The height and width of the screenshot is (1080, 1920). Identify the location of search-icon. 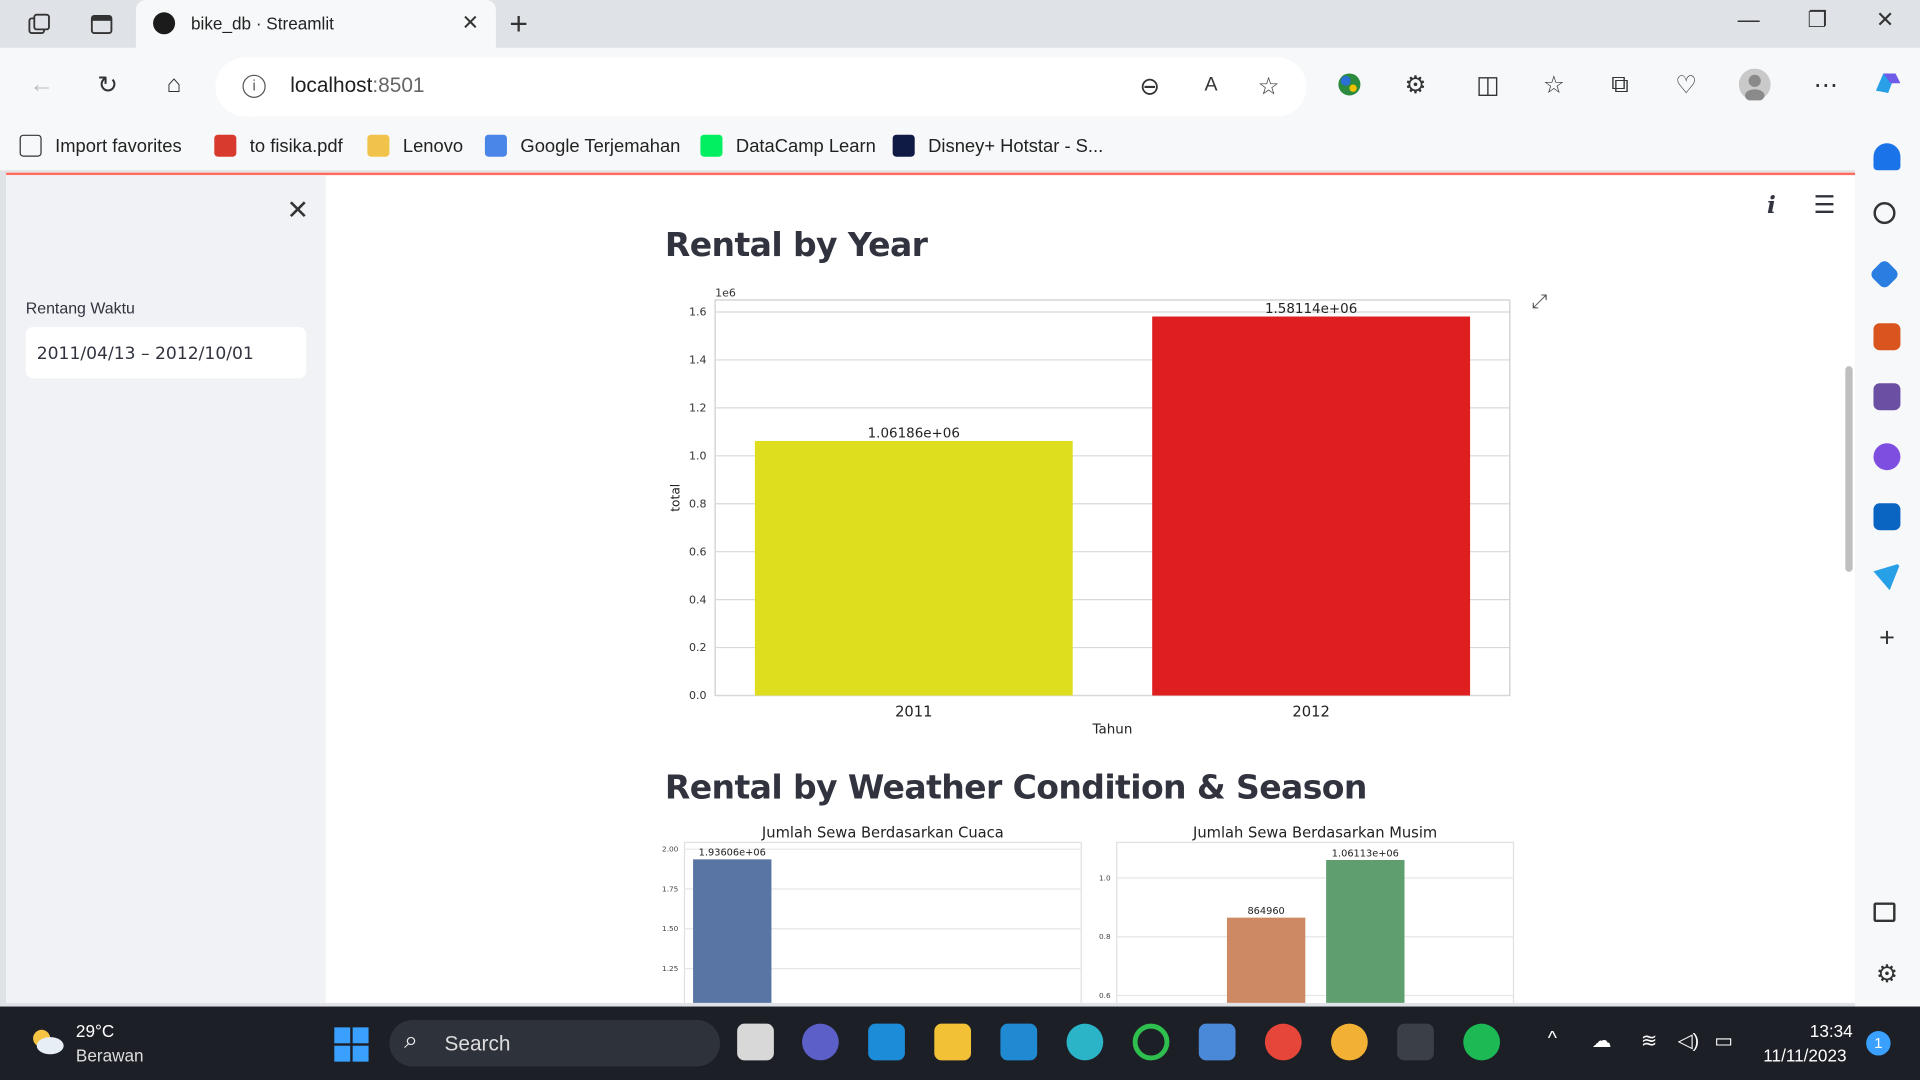
(1884, 213).